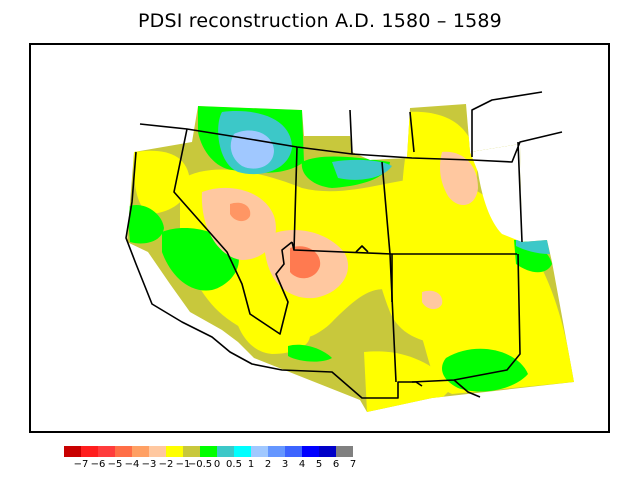 The width and height of the screenshot is (640, 480). What do you see at coordinates (240, 212) in the screenshot?
I see `salmon-great-basin` at bounding box center [240, 212].